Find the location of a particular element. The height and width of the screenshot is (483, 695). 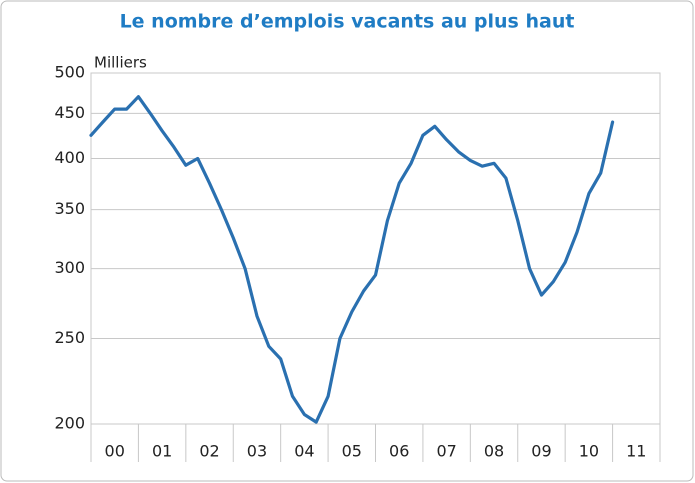

x-tick-label: 03 is located at coordinates (257, 451).